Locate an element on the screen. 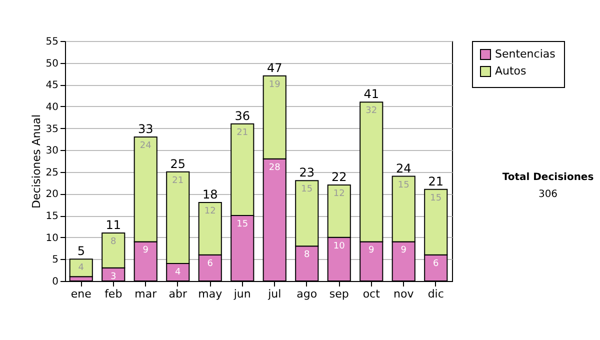  y-tick-label: 0 is located at coordinates (55, 282).